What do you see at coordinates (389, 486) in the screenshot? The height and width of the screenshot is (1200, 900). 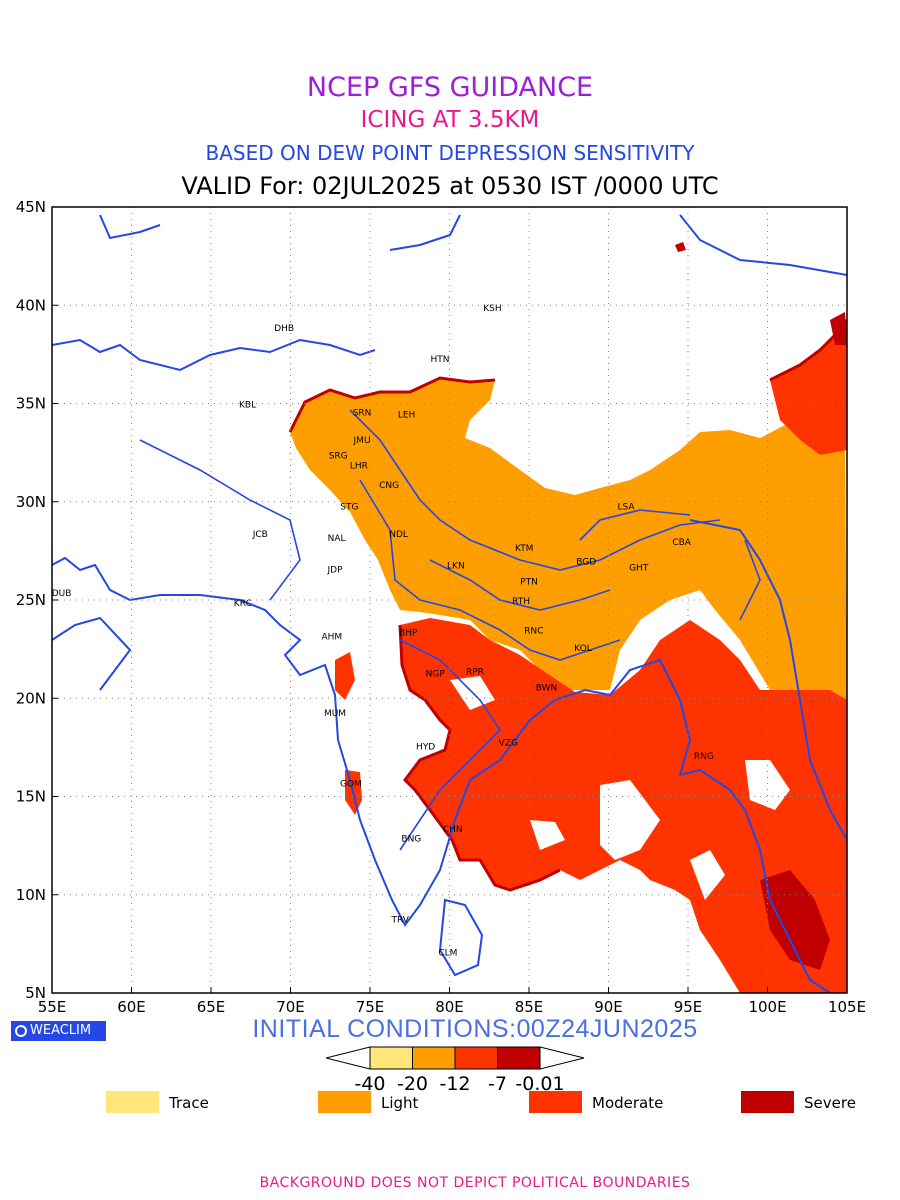 I see `station-label-cng: CNG` at bounding box center [389, 486].